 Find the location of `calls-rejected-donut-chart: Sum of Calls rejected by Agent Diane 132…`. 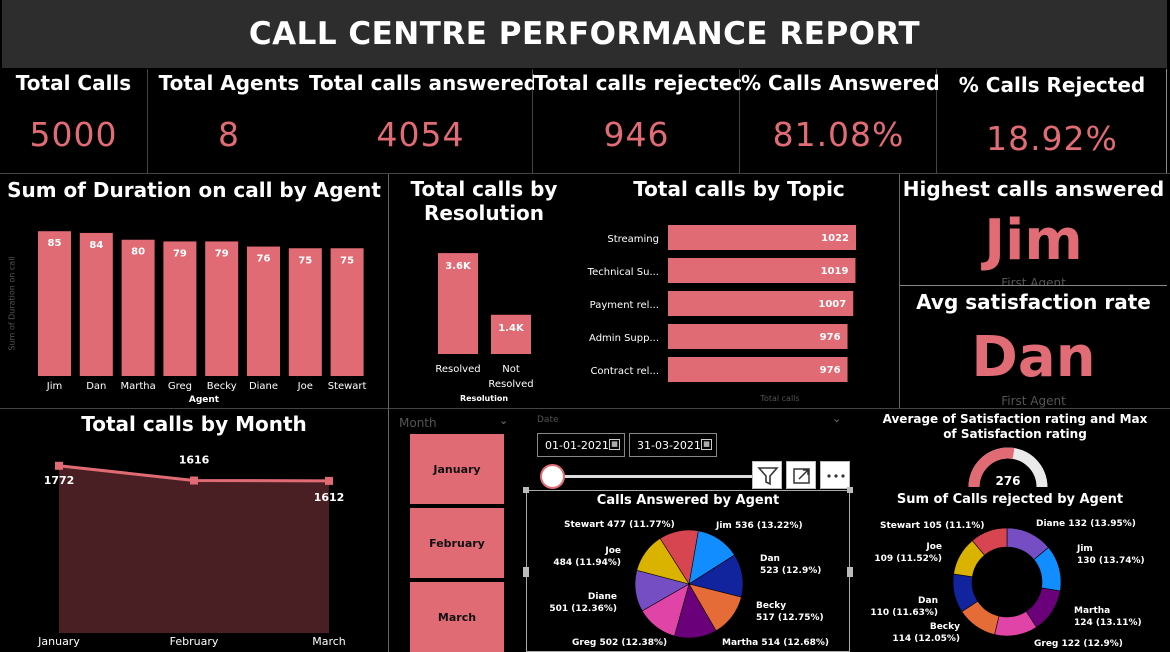

calls-rejected-donut-chart: Sum of Calls rejected by Agent Diane 132… is located at coordinates (1010, 571).